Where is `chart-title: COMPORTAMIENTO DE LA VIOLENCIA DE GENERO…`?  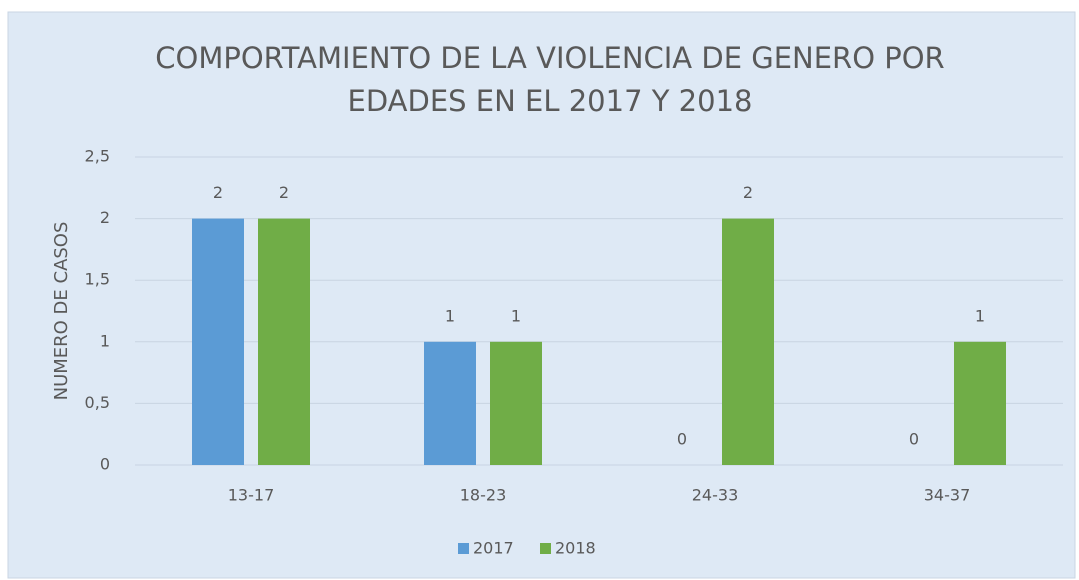 chart-title: COMPORTAMIENTO DE LA VIOLENCIA DE GENERO… is located at coordinates (549, 58).